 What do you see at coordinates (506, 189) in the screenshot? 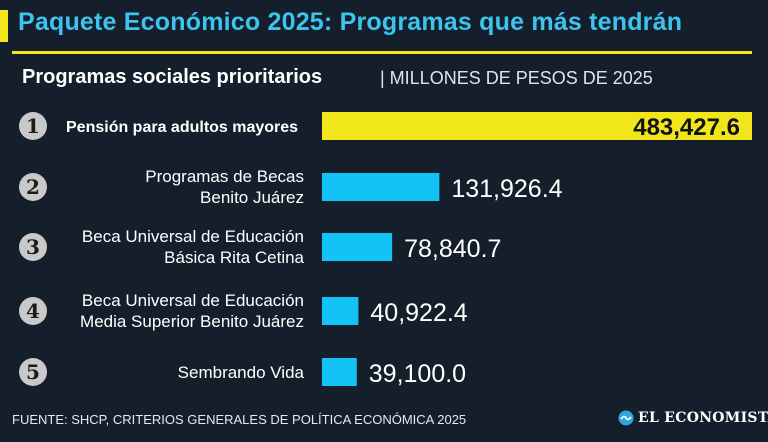
I see `value-label: 131,926.4` at bounding box center [506, 189].